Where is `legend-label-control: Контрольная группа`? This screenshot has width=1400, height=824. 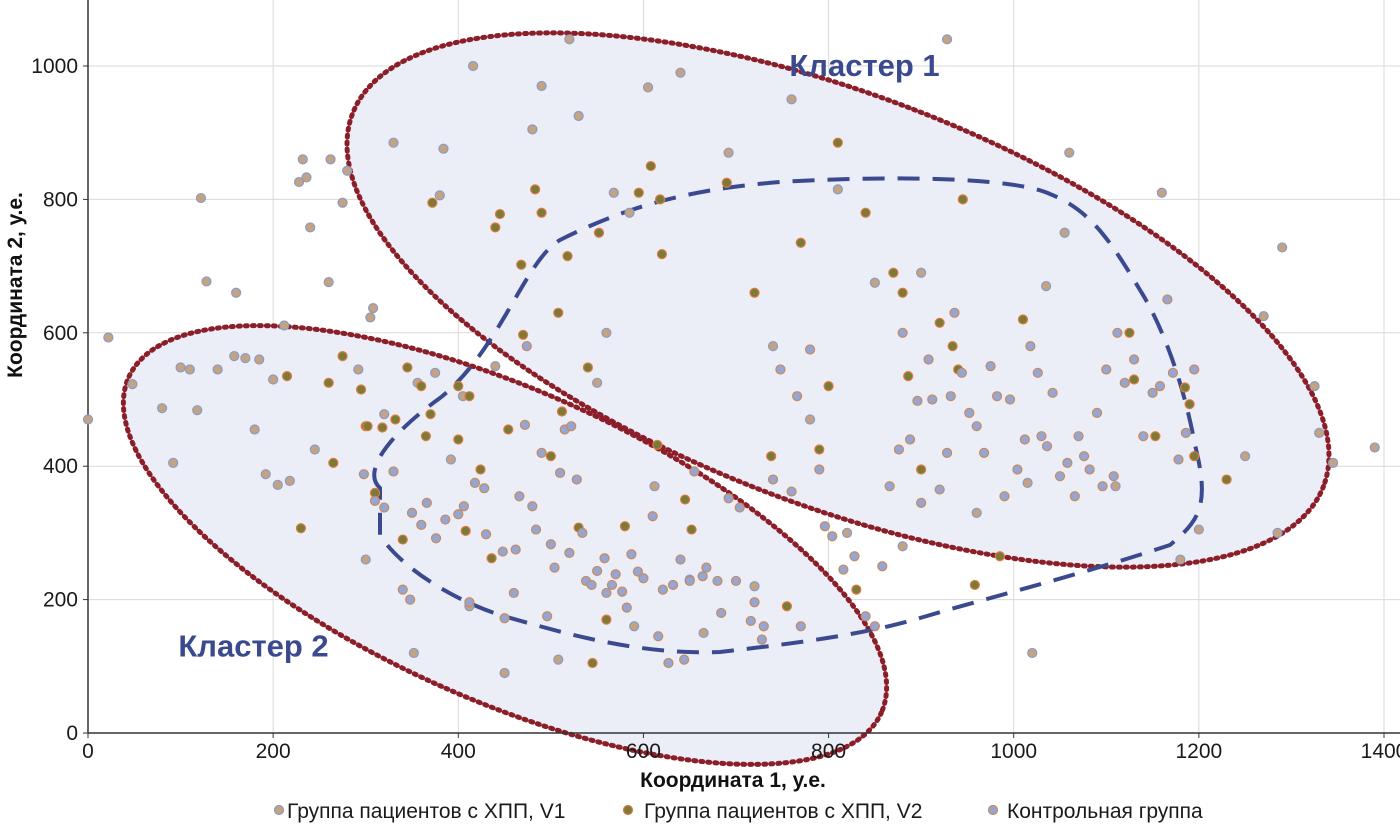
legend-label-control: Контрольная группа is located at coordinates (1105, 811).